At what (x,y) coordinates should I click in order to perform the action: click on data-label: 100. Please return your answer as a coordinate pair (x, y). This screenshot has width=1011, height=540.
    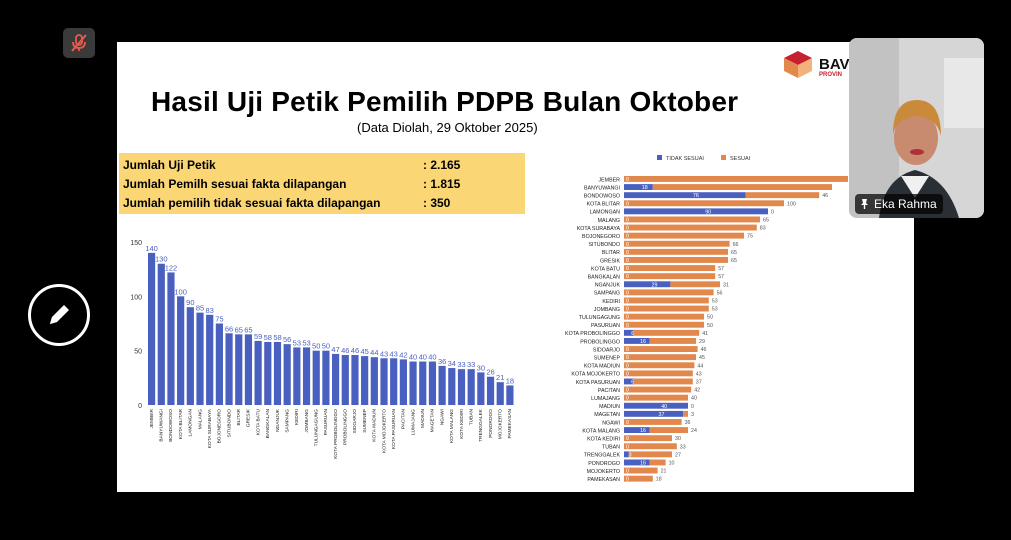
    Looking at the image, I should click on (180, 291).